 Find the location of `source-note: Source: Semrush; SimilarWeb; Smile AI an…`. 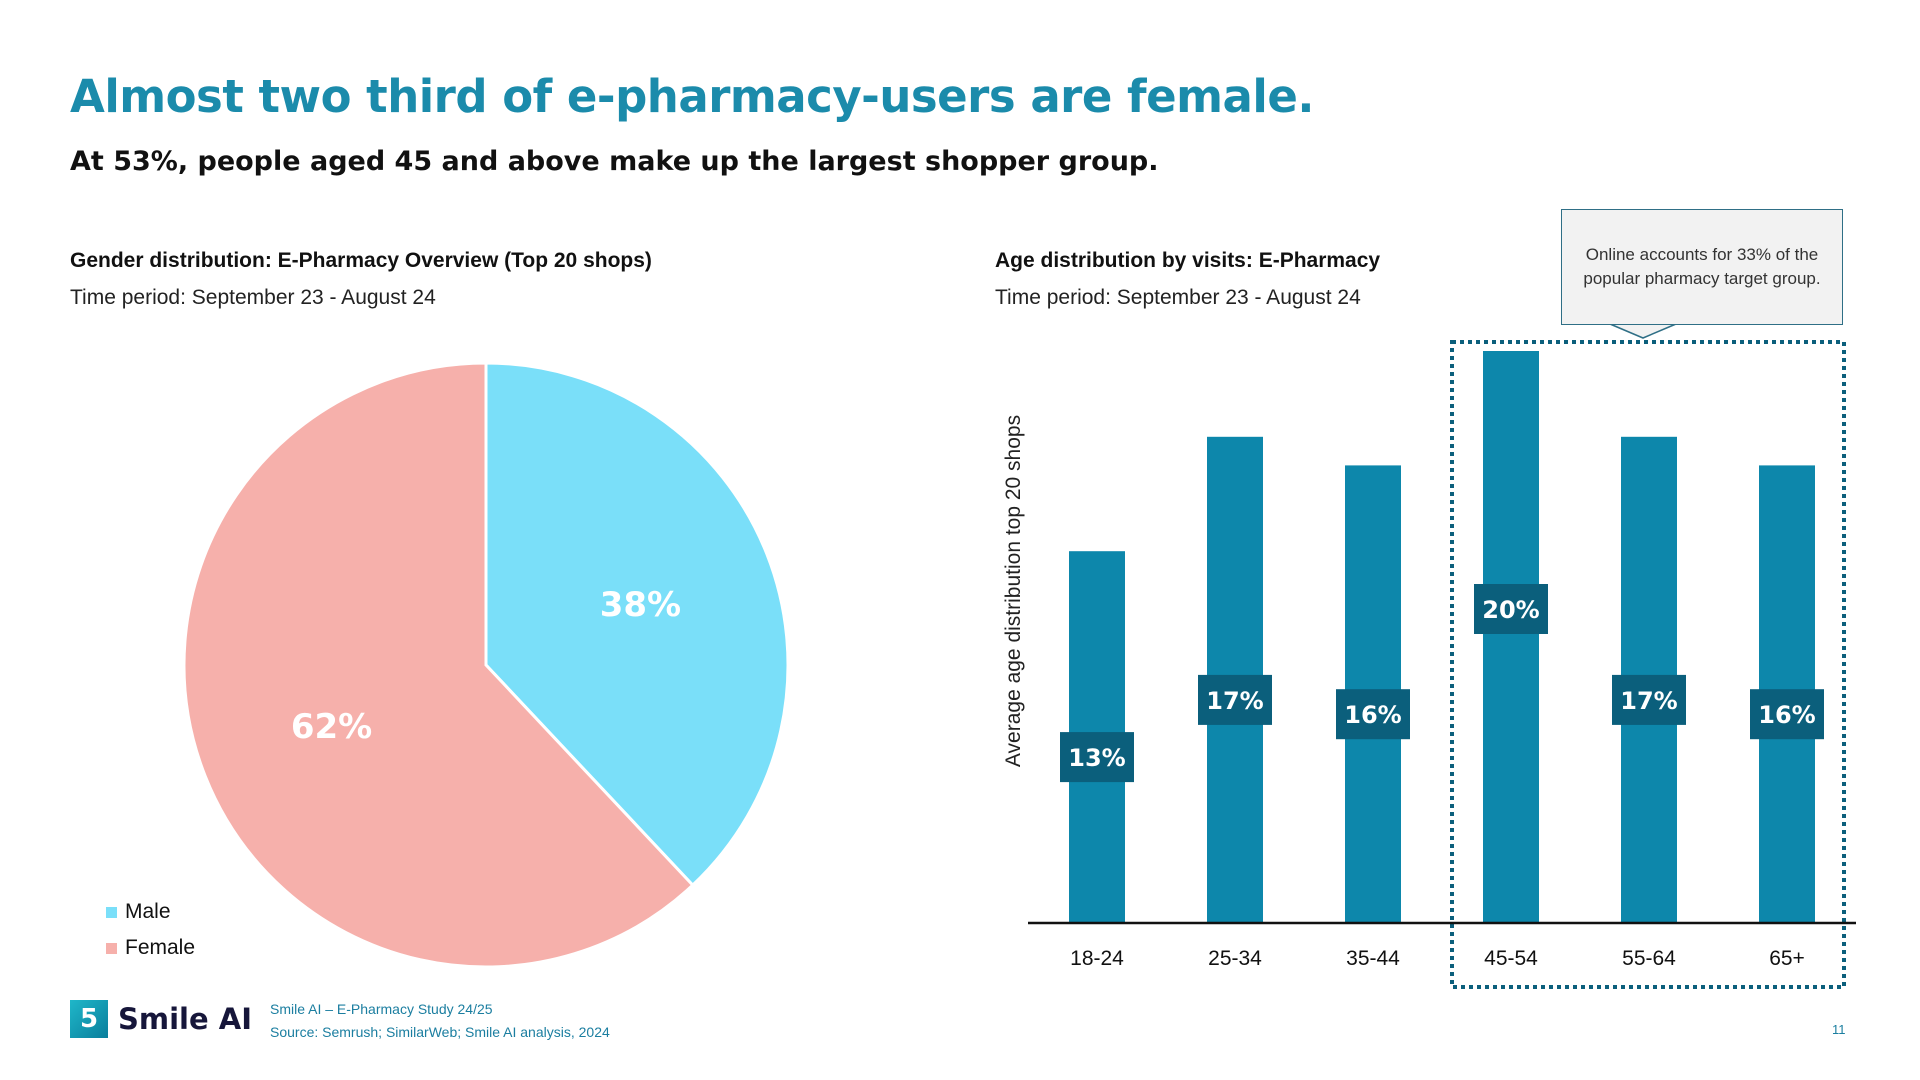

source-note: Source: Semrush; SimilarWeb; Smile AI an… is located at coordinates (440, 1032).